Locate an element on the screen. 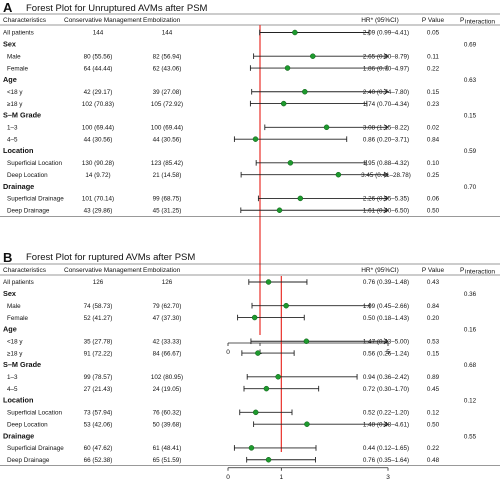 The height and width of the screenshot is (492, 500). row-label: Superficial Location is located at coordinates (34, 163).